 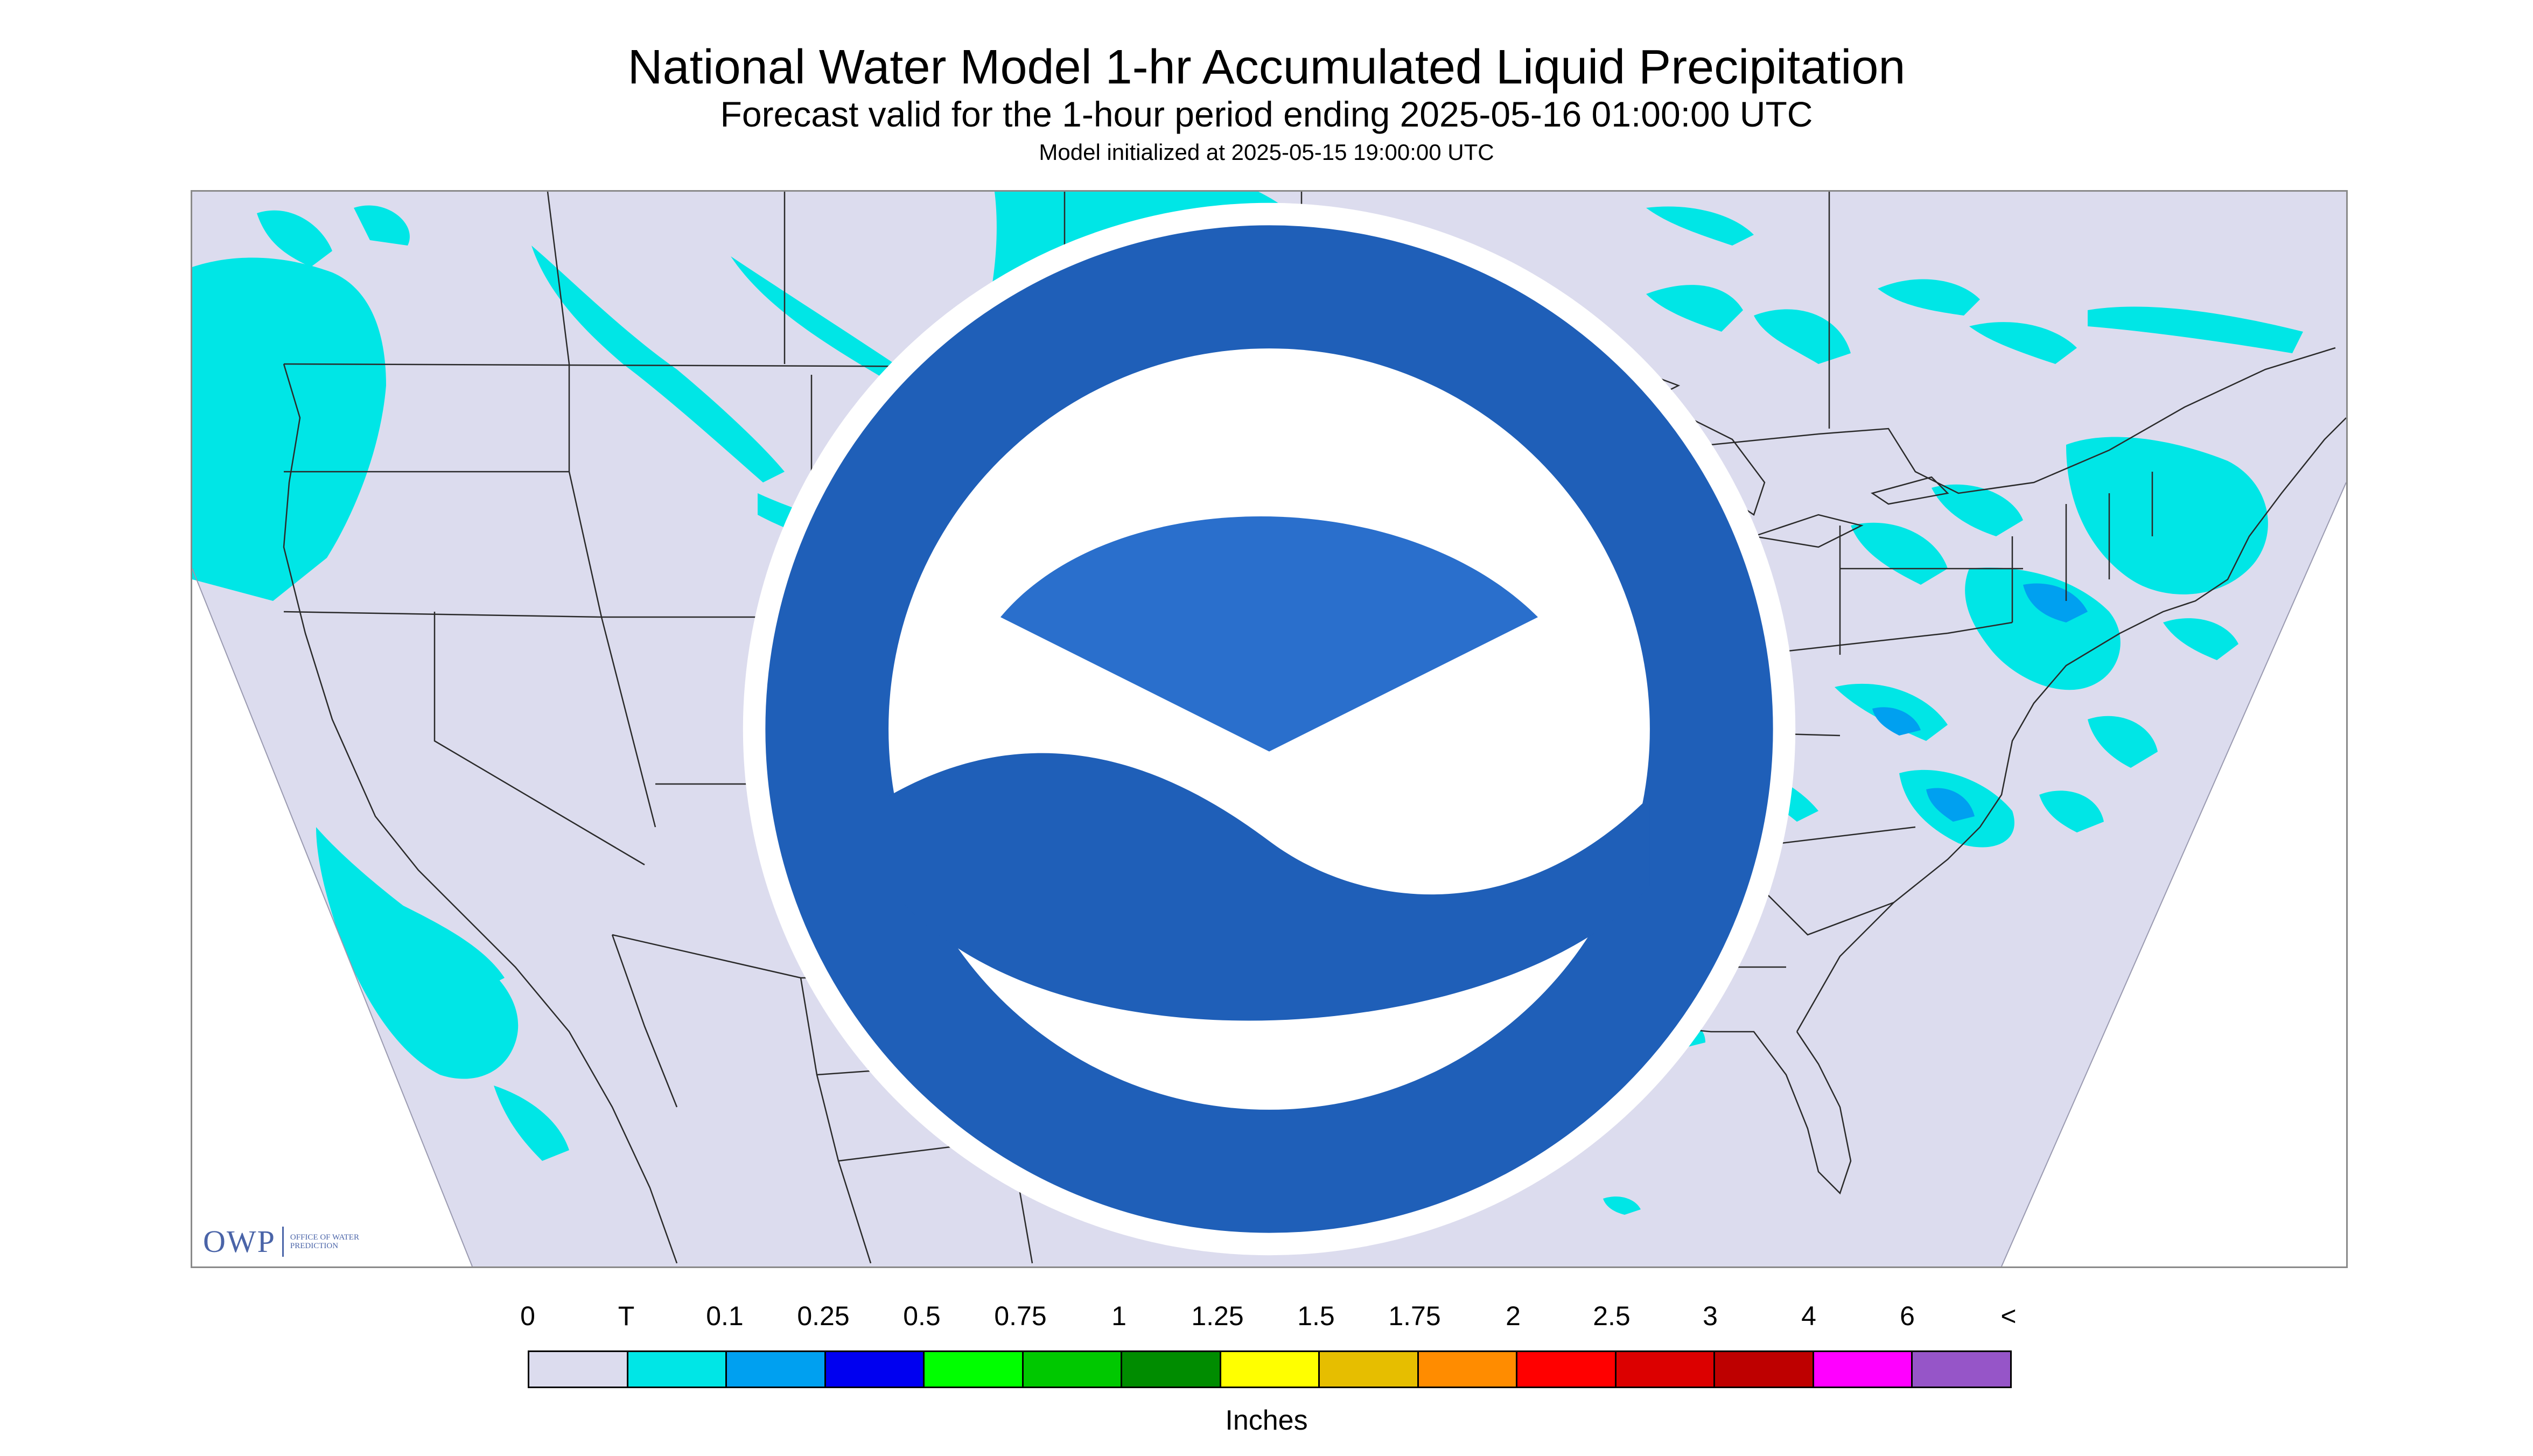 What do you see at coordinates (824, 1316) in the screenshot?
I see `legend-label: 0.25` at bounding box center [824, 1316].